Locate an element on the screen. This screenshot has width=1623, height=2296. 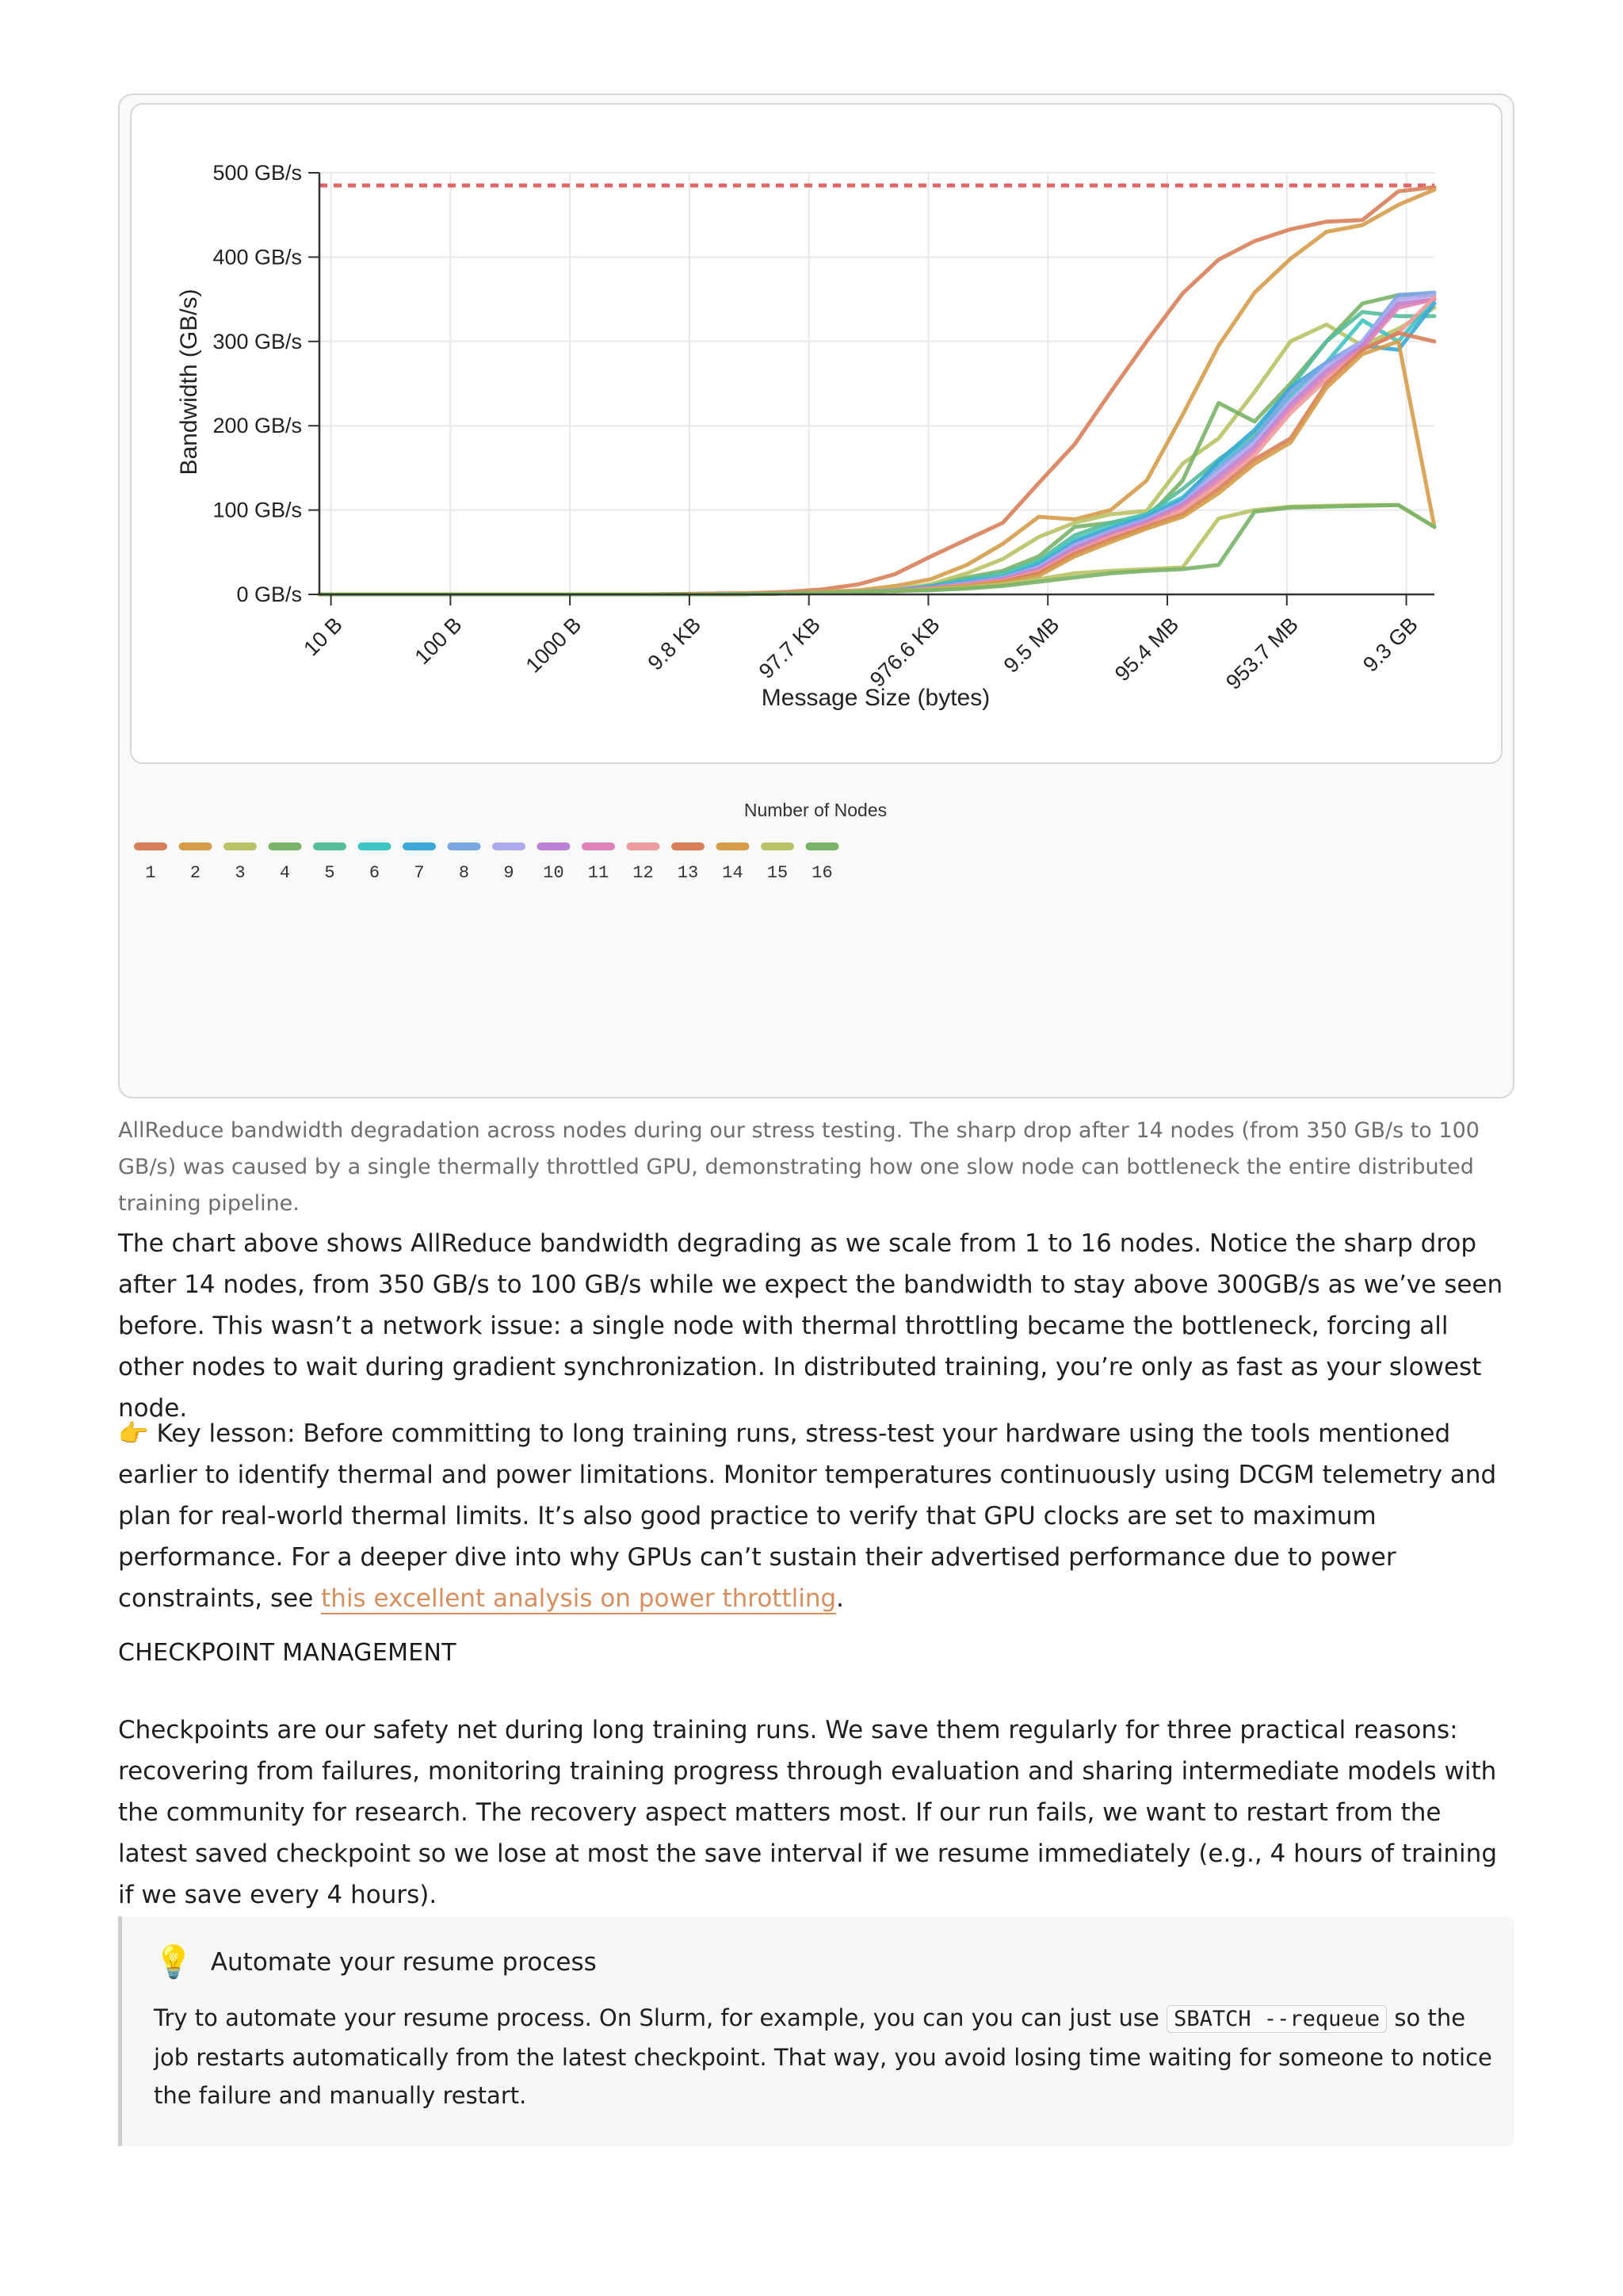
key-lesson-end: . is located at coordinates (841, 1598).